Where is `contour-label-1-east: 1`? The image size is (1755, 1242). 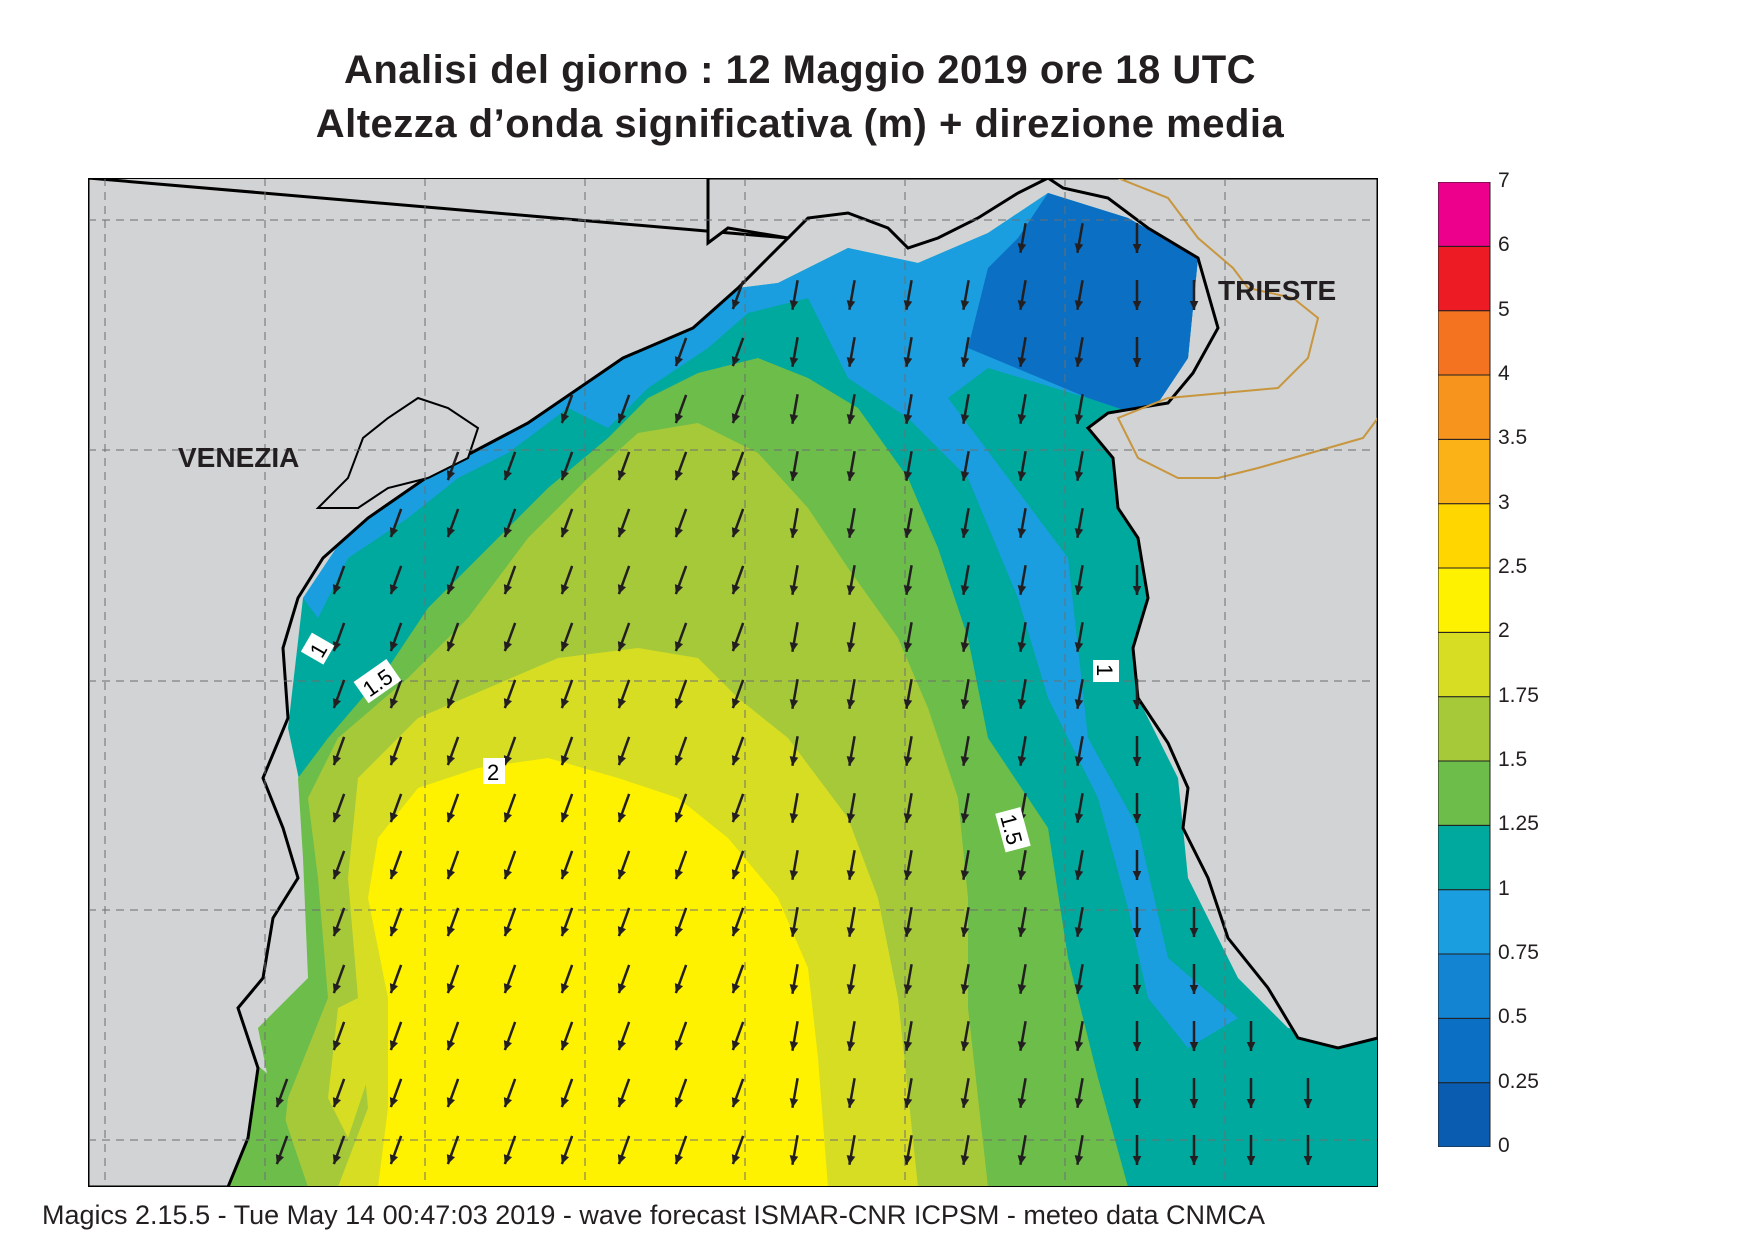
contour-label-1-east: 1 is located at coordinates (1105, 671).